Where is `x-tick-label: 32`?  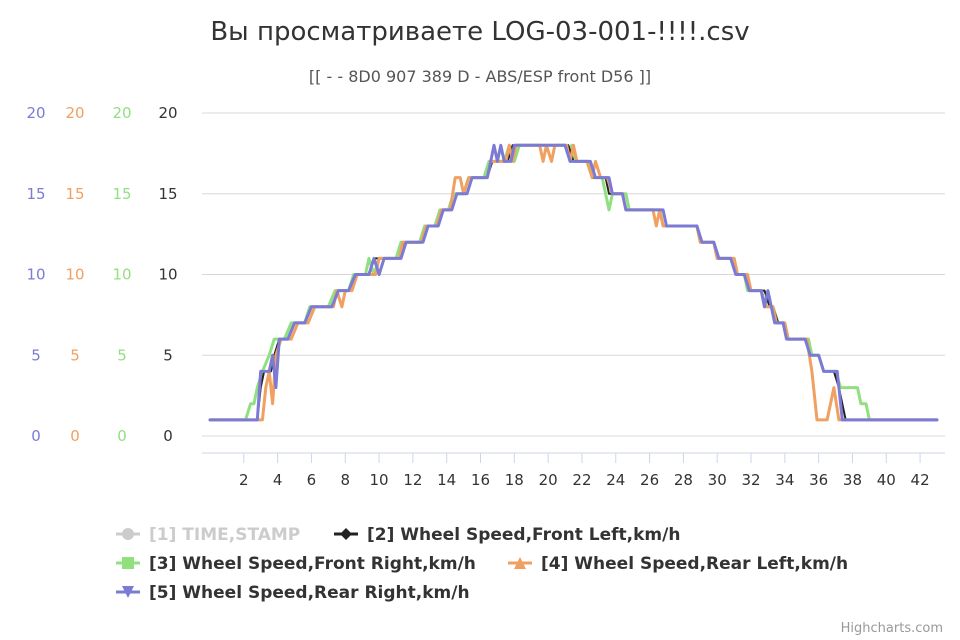
x-tick-label: 32 is located at coordinates (750, 480).